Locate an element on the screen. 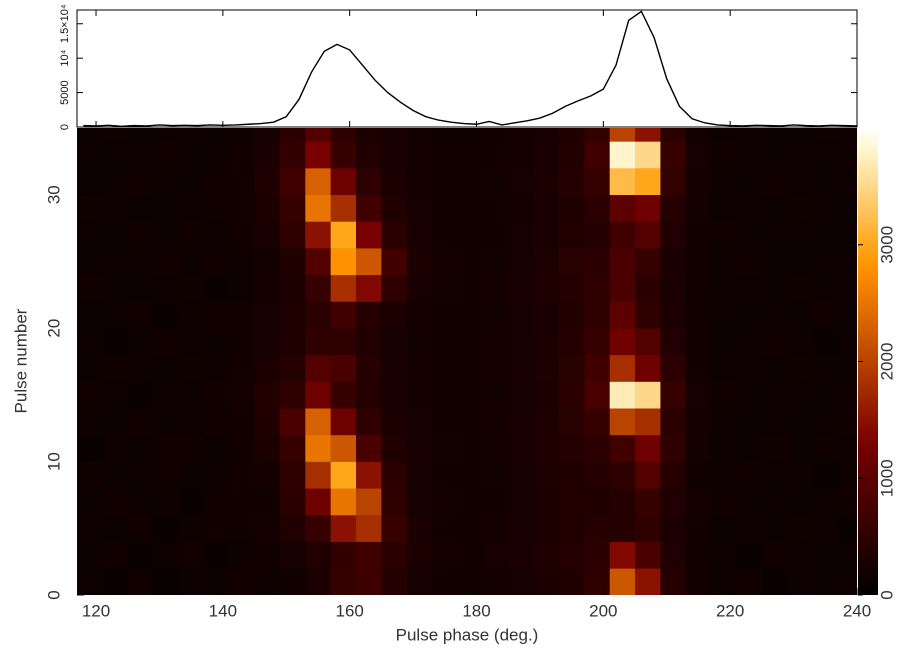  y-tick-label: 20 is located at coordinates (53, 328).